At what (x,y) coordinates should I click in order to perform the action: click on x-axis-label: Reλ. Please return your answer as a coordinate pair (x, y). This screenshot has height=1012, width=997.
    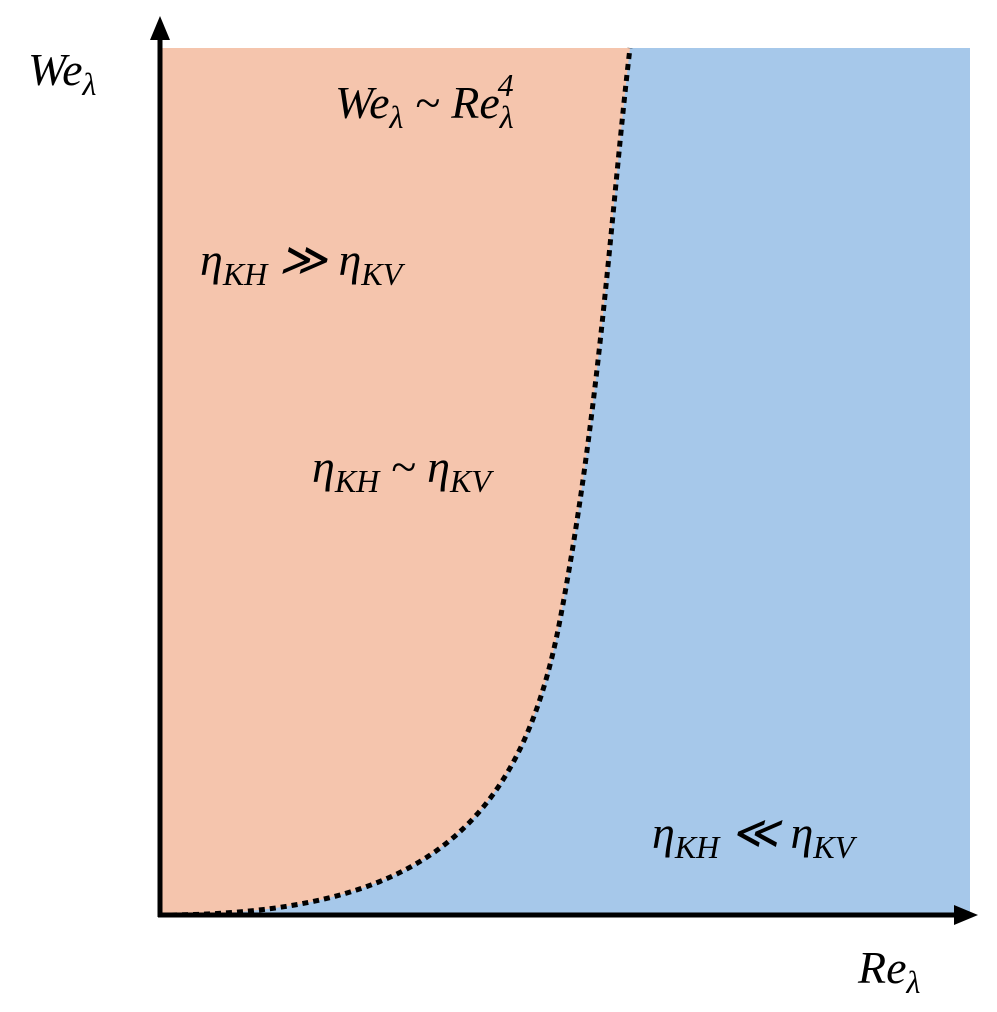
    Looking at the image, I should click on (889, 971).